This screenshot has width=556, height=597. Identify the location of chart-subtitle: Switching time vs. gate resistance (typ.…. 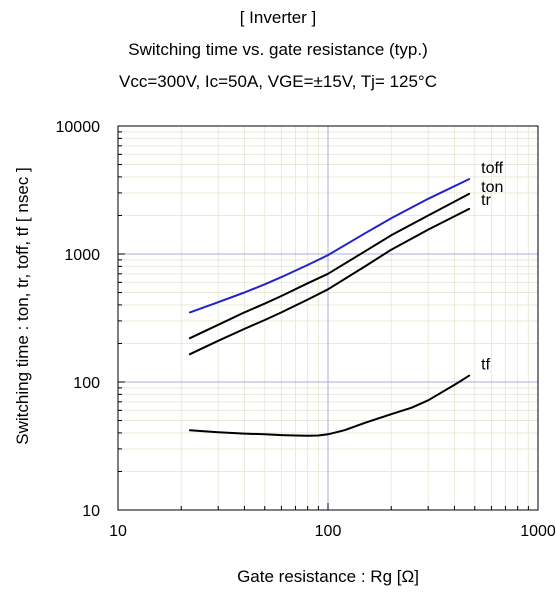
(278, 49).